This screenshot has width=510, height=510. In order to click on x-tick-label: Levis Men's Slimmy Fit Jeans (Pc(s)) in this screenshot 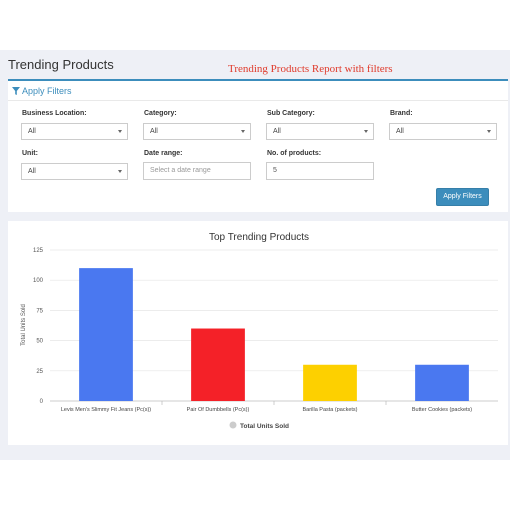, I will do `click(106, 410)`.